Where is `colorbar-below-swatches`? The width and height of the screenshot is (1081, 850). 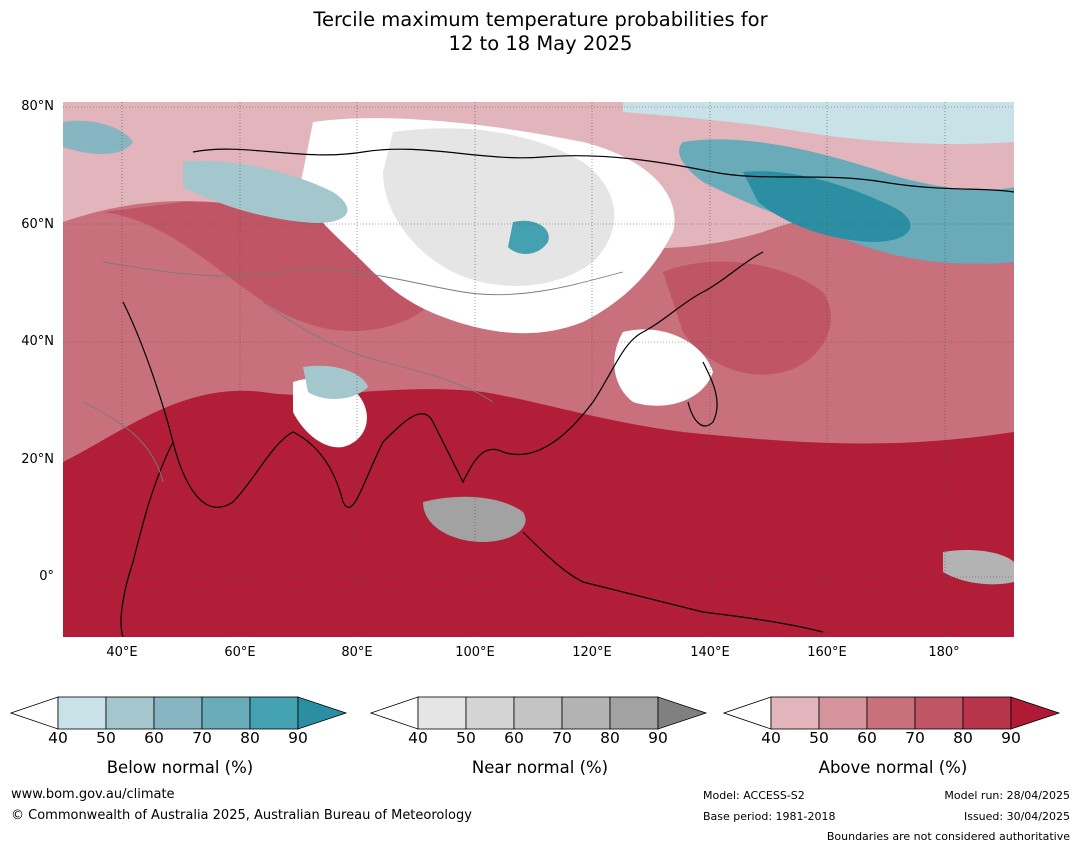 colorbar-below-swatches is located at coordinates (179, 713).